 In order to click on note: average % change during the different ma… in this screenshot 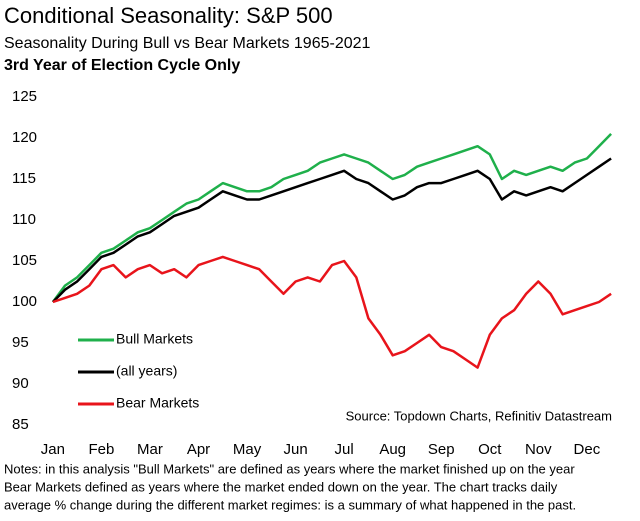, I will do `click(290, 504)`.